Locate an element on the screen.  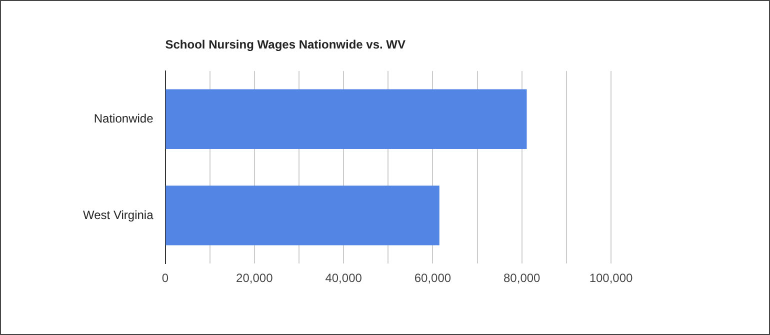
x-tick-label: 100,000 is located at coordinates (611, 278).